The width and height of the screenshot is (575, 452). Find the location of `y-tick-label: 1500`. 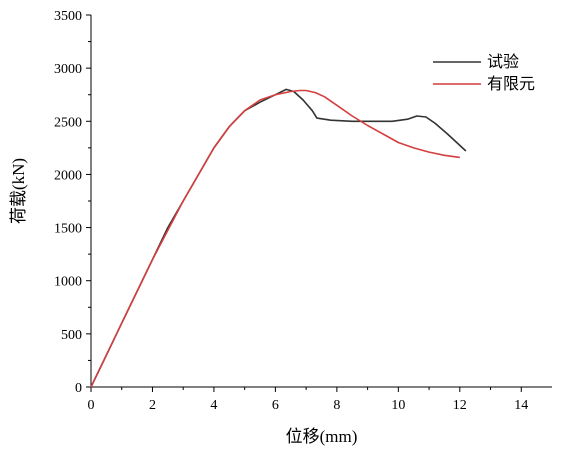

y-tick-label: 1500 is located at coordinates (68, 229).